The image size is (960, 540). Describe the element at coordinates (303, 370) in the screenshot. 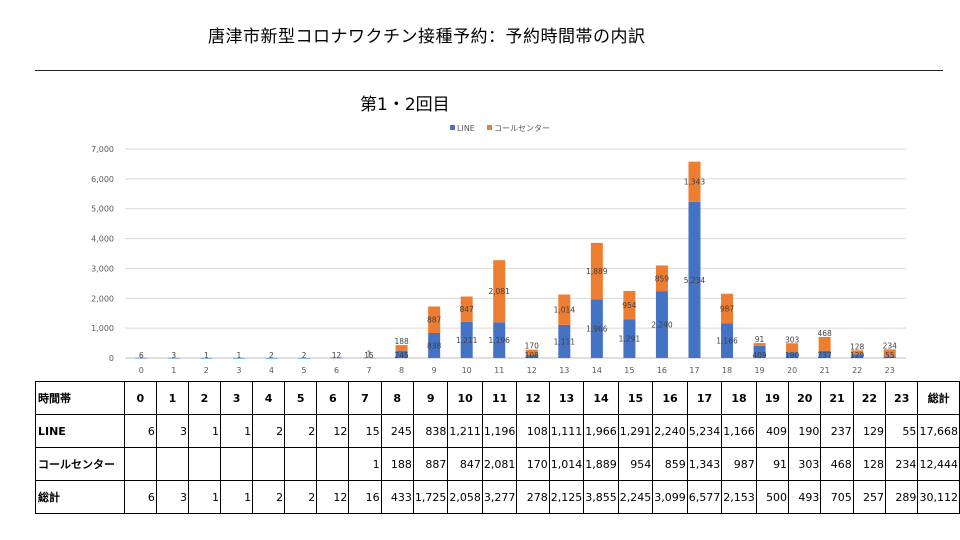

I see `x-tick-label: 5` at that location.